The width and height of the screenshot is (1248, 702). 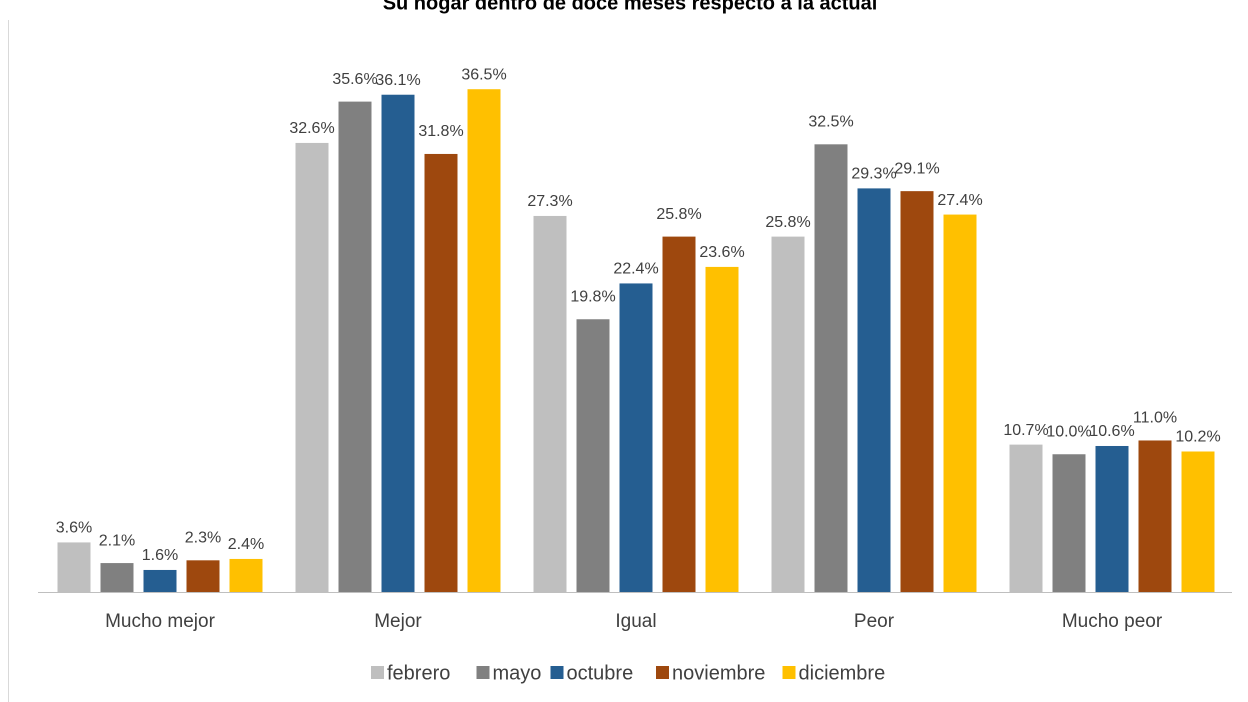 What do you see at coordinates (959, 200) in the screenshot?
I see `data-label: 27.4%` at bounding box center [959, 200].